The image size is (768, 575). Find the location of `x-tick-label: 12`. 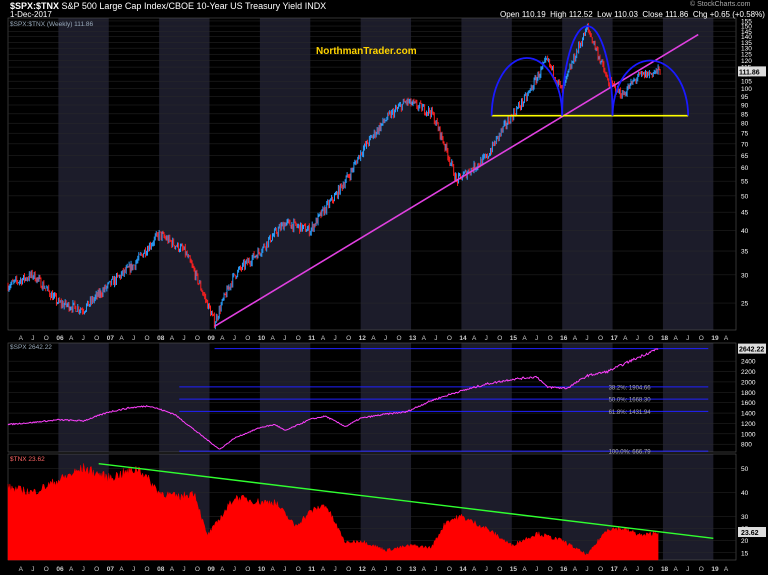

x-tick-label: 12 is located at coordinates (363, 338).